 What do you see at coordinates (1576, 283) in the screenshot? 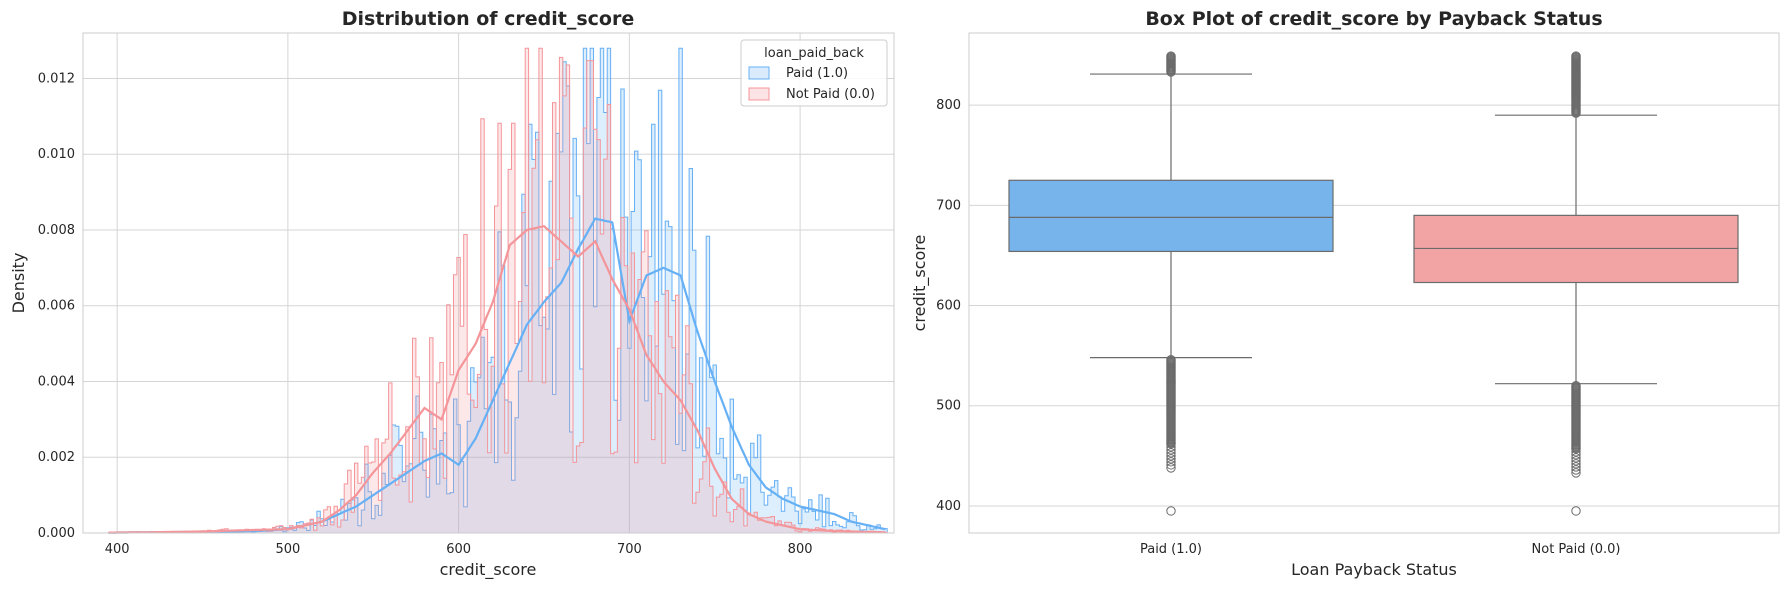
I see `box-not-paid` at bounding box center [1576, 283].